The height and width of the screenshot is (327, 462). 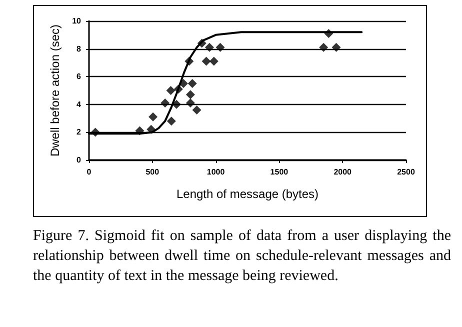 What do you see at coordinates (279, 172) in the screenshot?
I see `x-tick-label: 1500` at bounding box center [279, 172].